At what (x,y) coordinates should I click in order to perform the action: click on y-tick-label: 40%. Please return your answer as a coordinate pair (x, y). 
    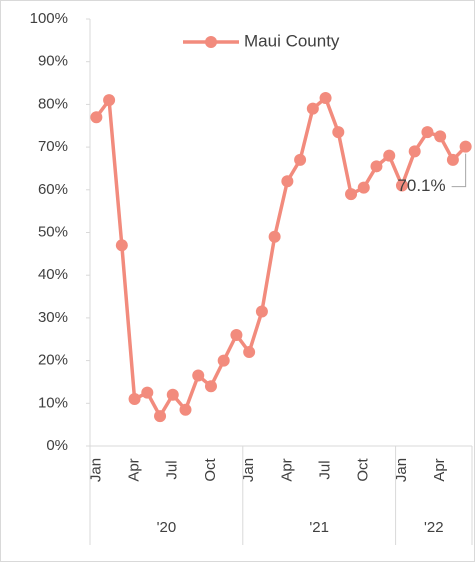
    Looking at the image, I should click on (53, 274).